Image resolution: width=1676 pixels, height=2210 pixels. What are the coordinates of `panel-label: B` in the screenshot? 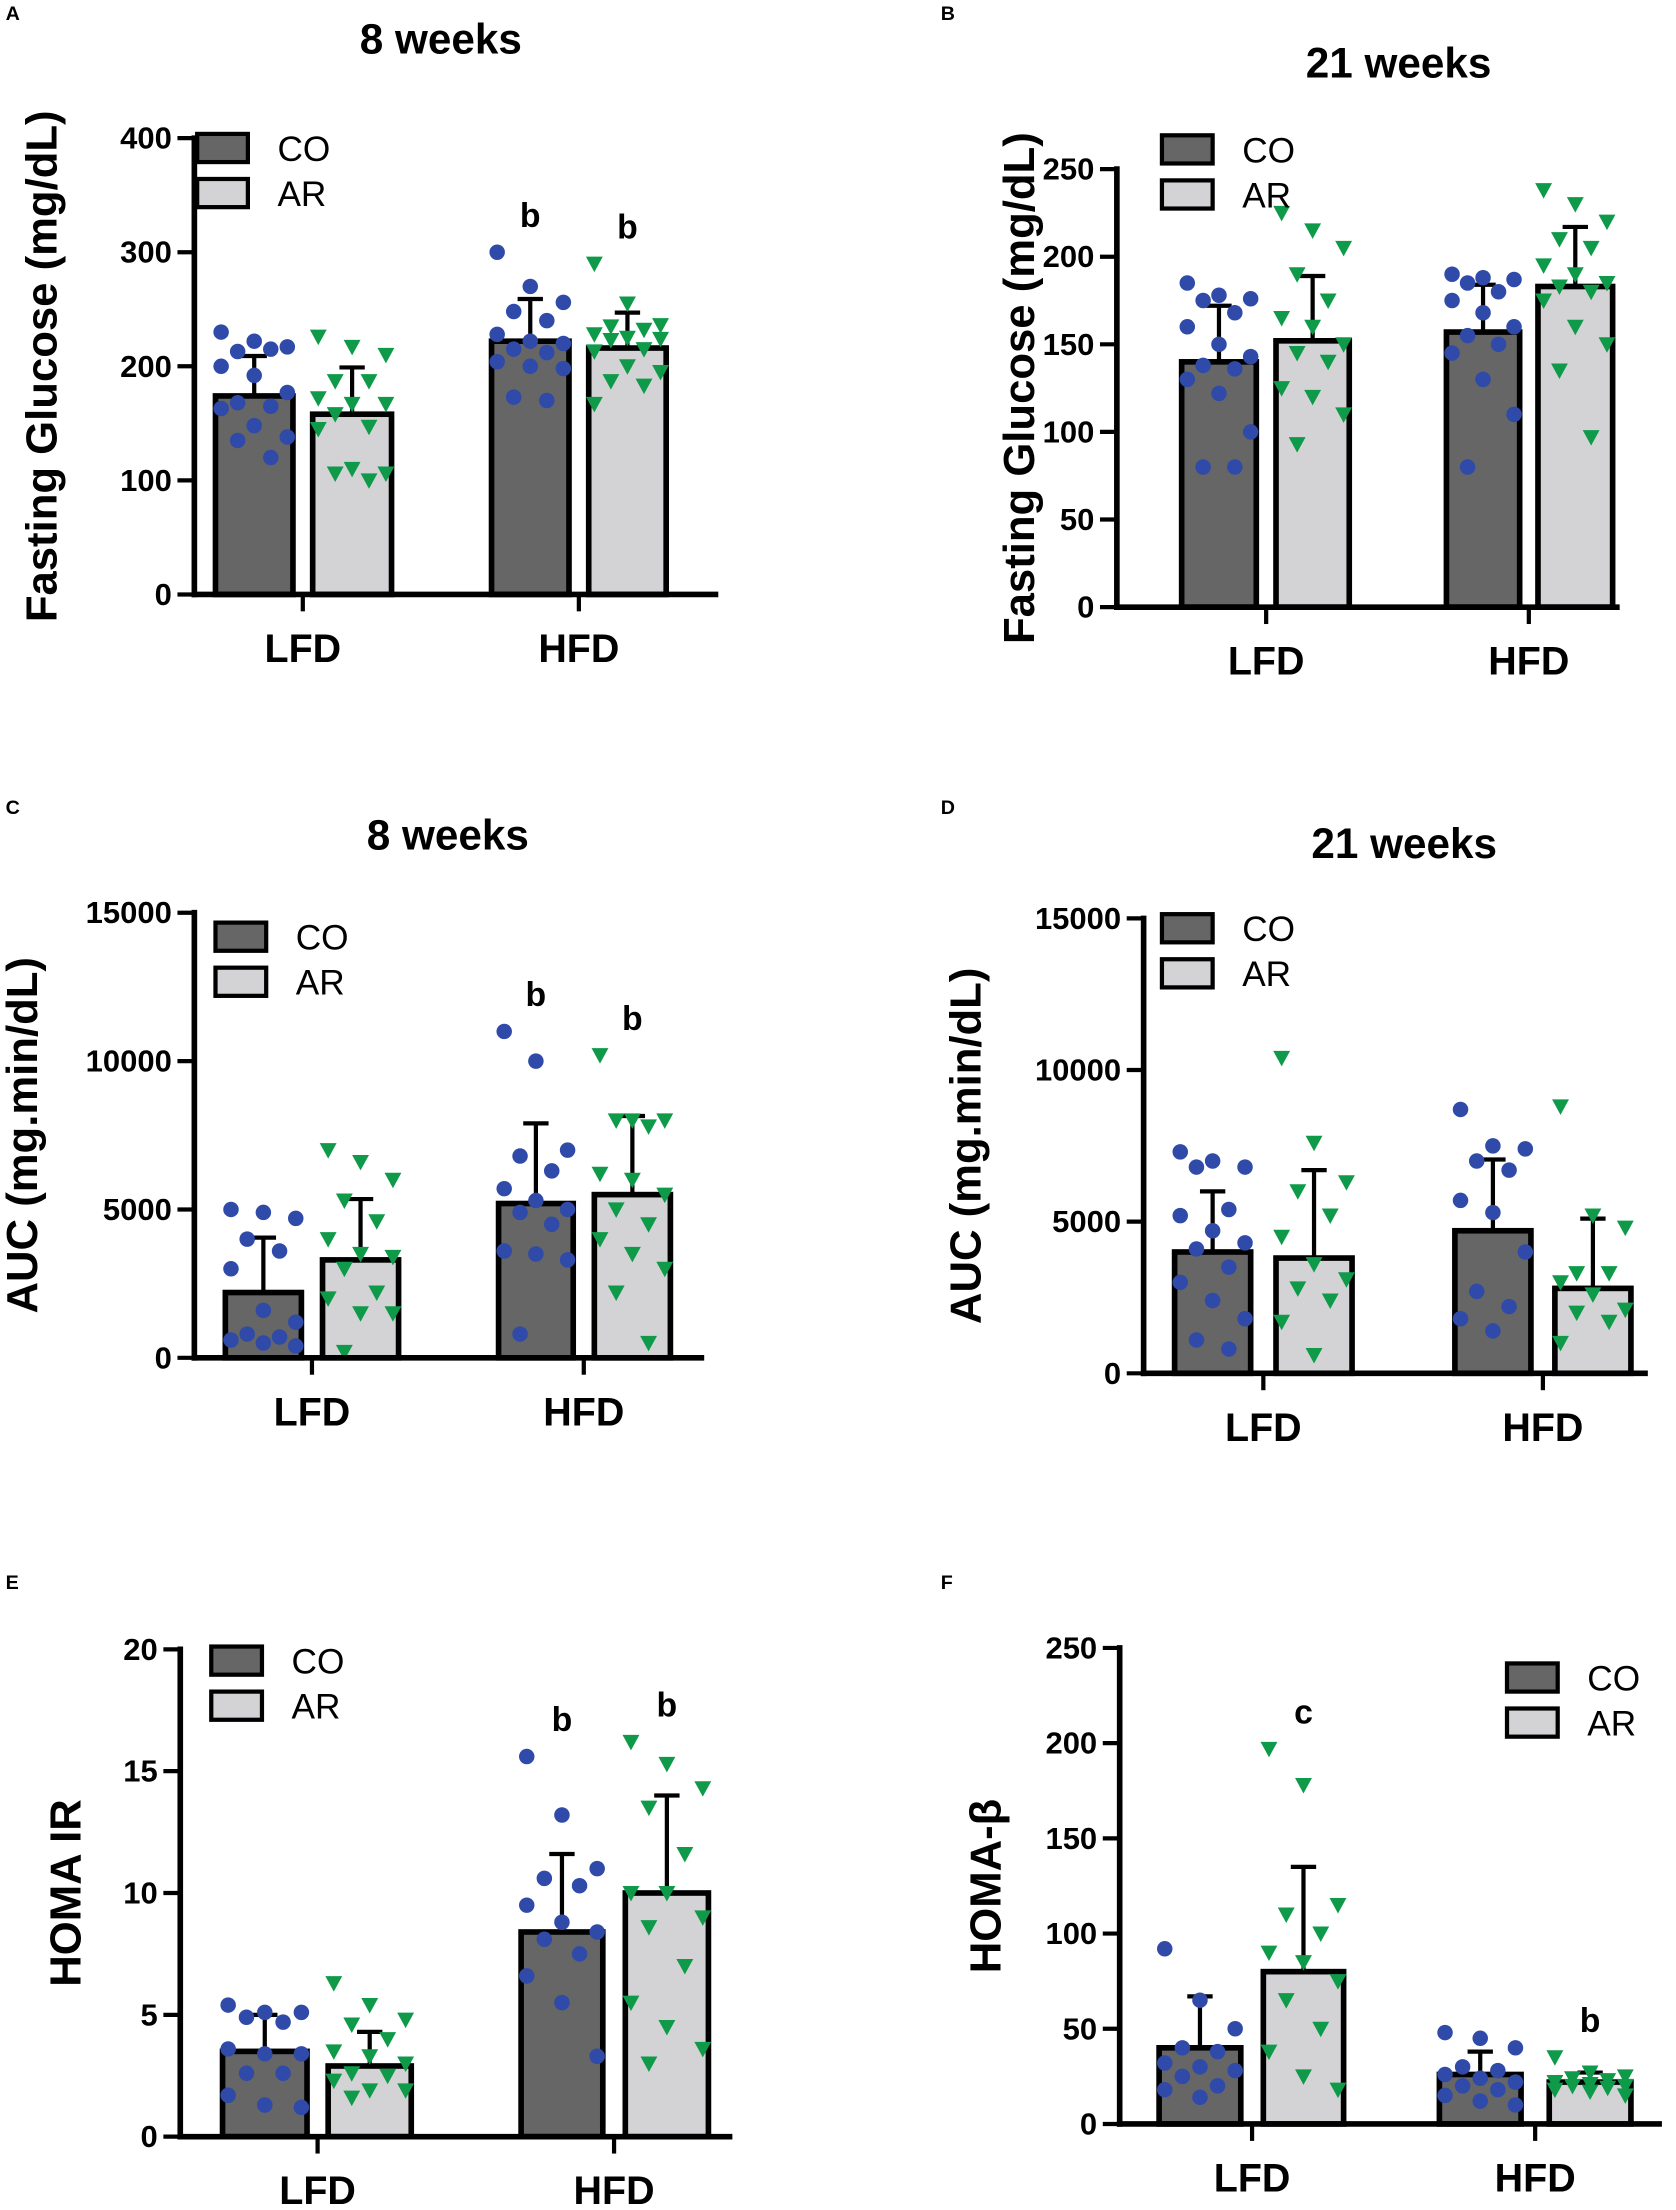 It's located at (948, 14).